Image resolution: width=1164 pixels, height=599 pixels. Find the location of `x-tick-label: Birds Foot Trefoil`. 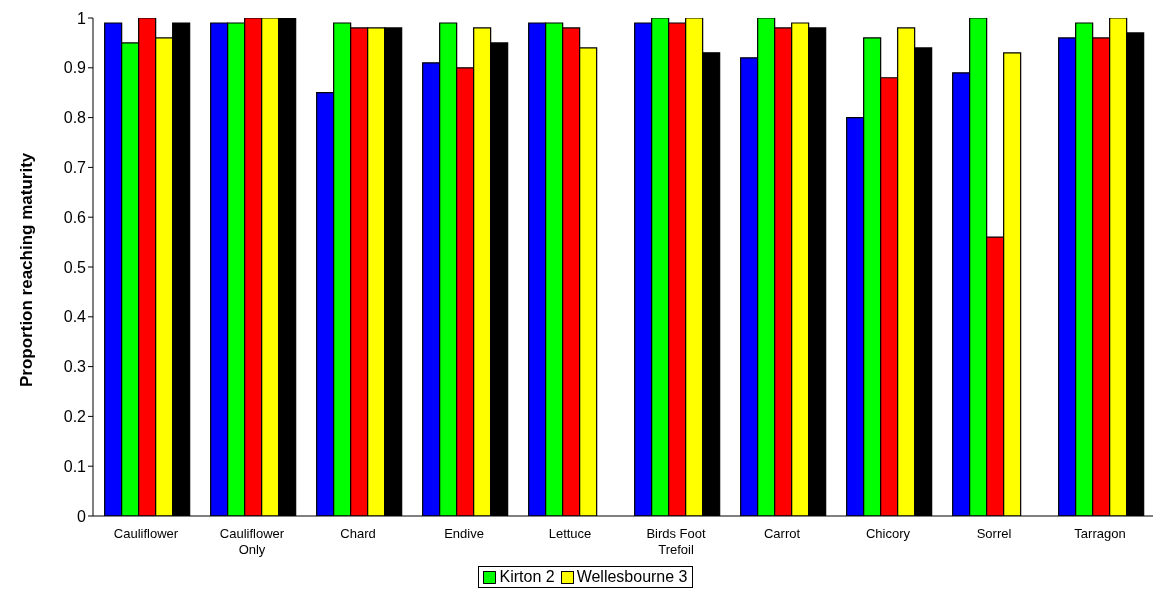

x-tick-label: Birds Foot Trefoil is located at coordinates (676, 541).